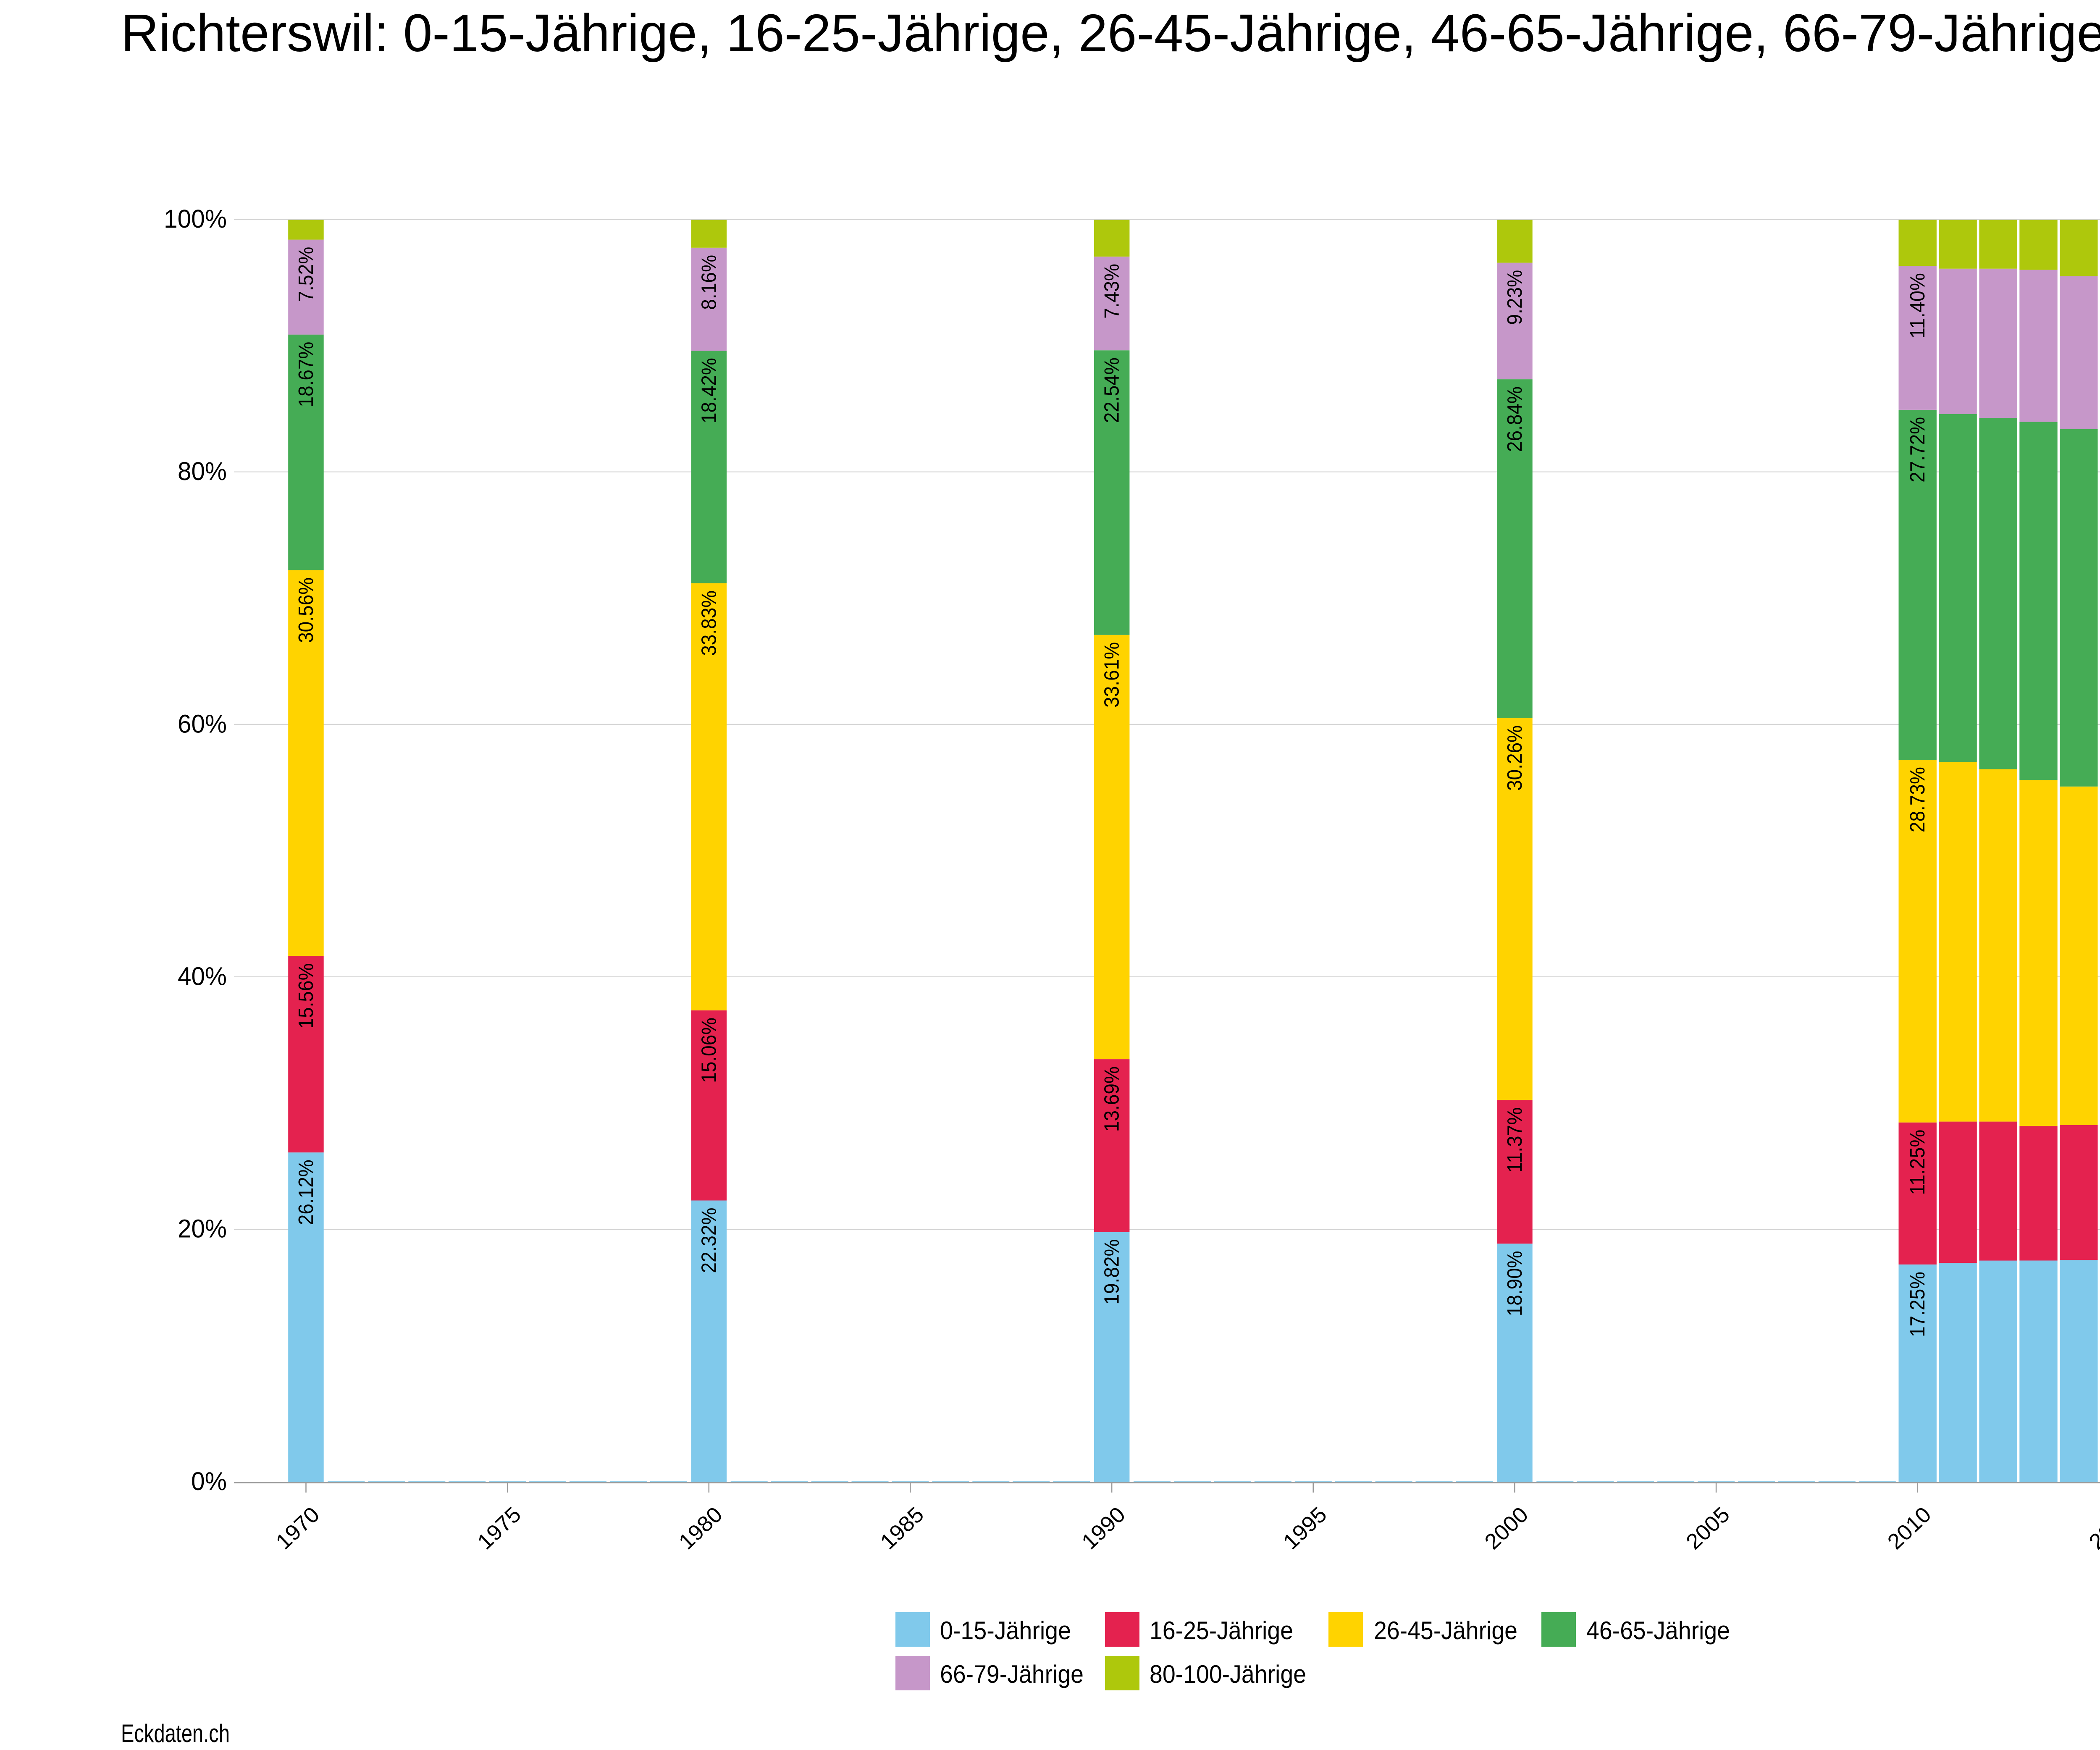  What do you see at coordinates (1917, 1162) in the screenshot?
I see `svg-text: 11.25%` at bounding box center [1917, 1162].